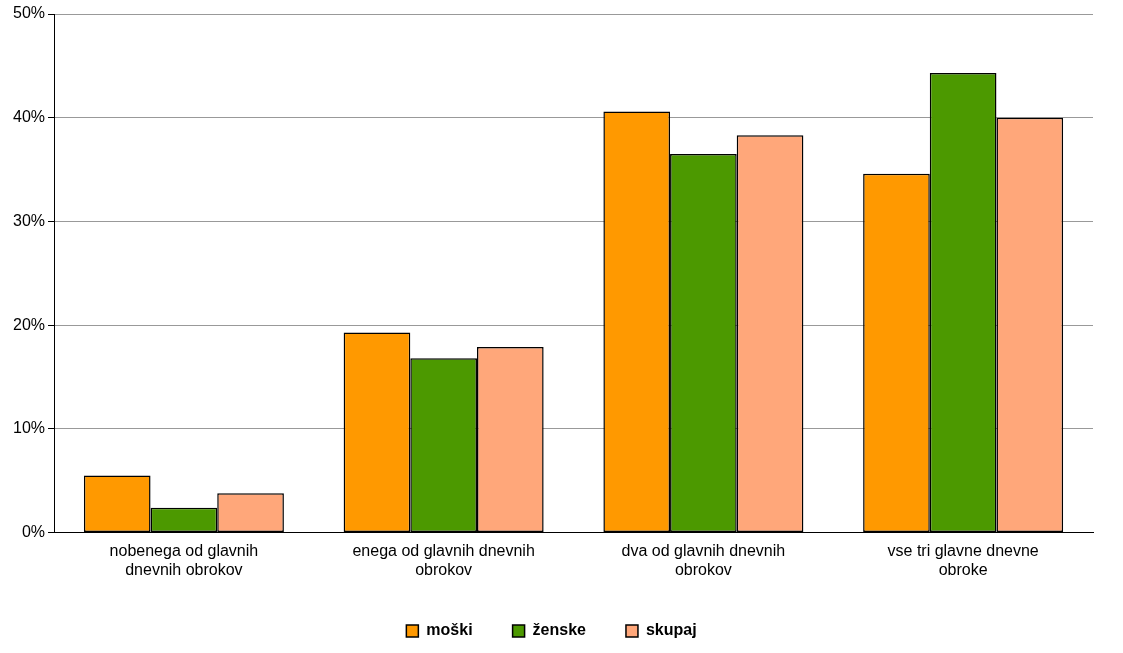  Describe the element at coordinates (29, 117) in the screenshot. I see `y-tick-label: 40%` at that location.